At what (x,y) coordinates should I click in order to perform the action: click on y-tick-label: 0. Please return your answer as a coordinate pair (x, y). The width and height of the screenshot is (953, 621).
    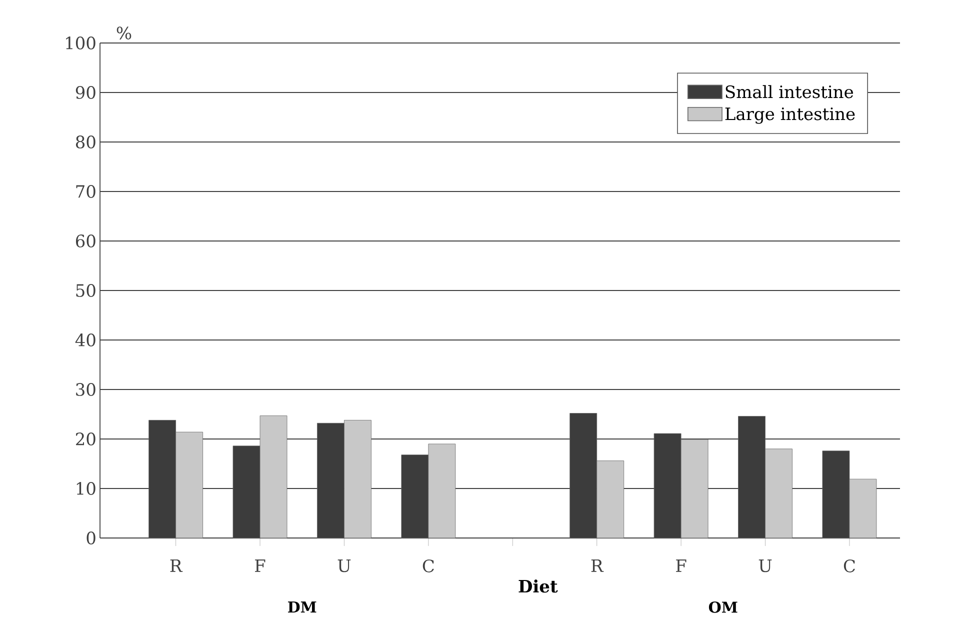
    Looking at the image, I should click on (91, 538).